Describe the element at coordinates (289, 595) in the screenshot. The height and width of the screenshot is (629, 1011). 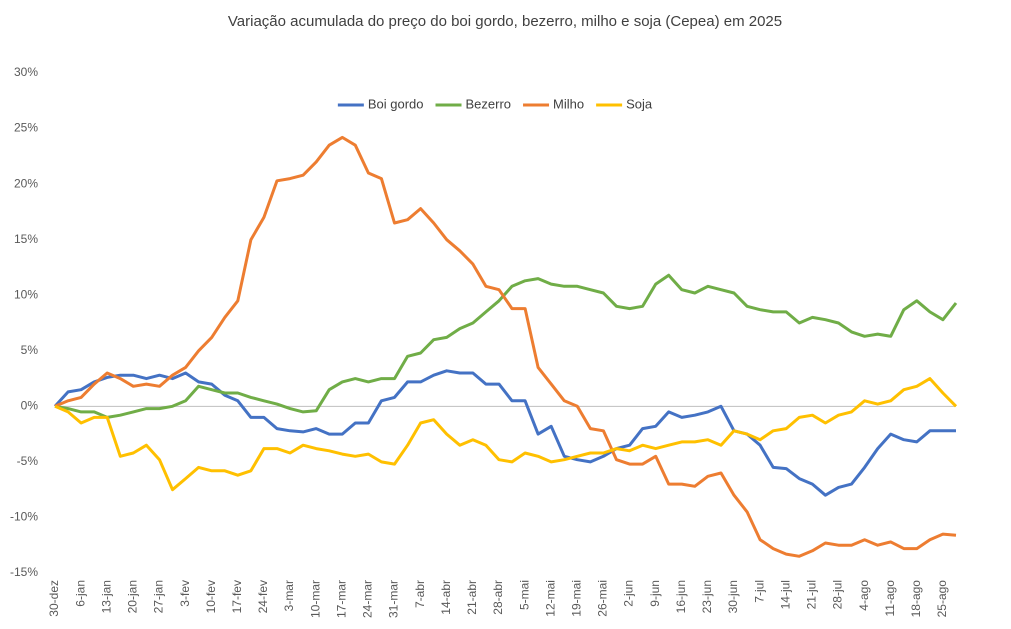
I see `x-tick-label: 3-mar` at that location.